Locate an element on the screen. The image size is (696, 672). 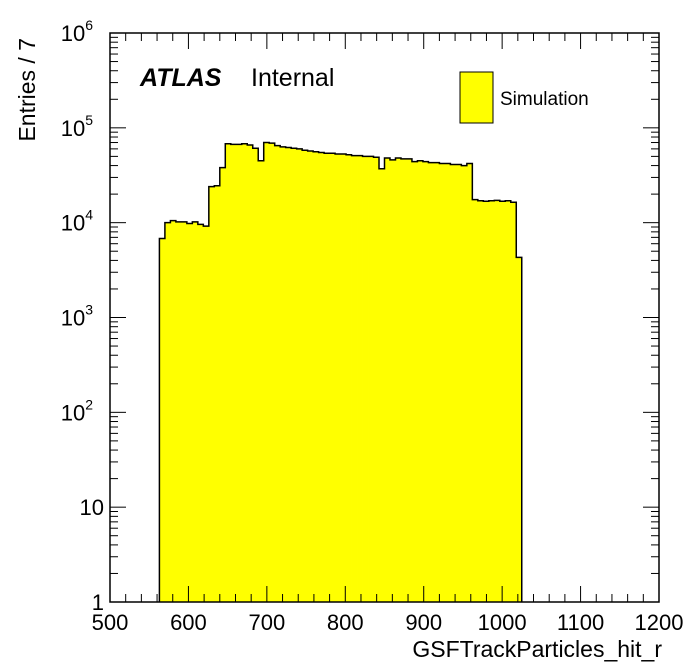
atlas-experiment-label: ATLAS is located at coordinates (180, 78).